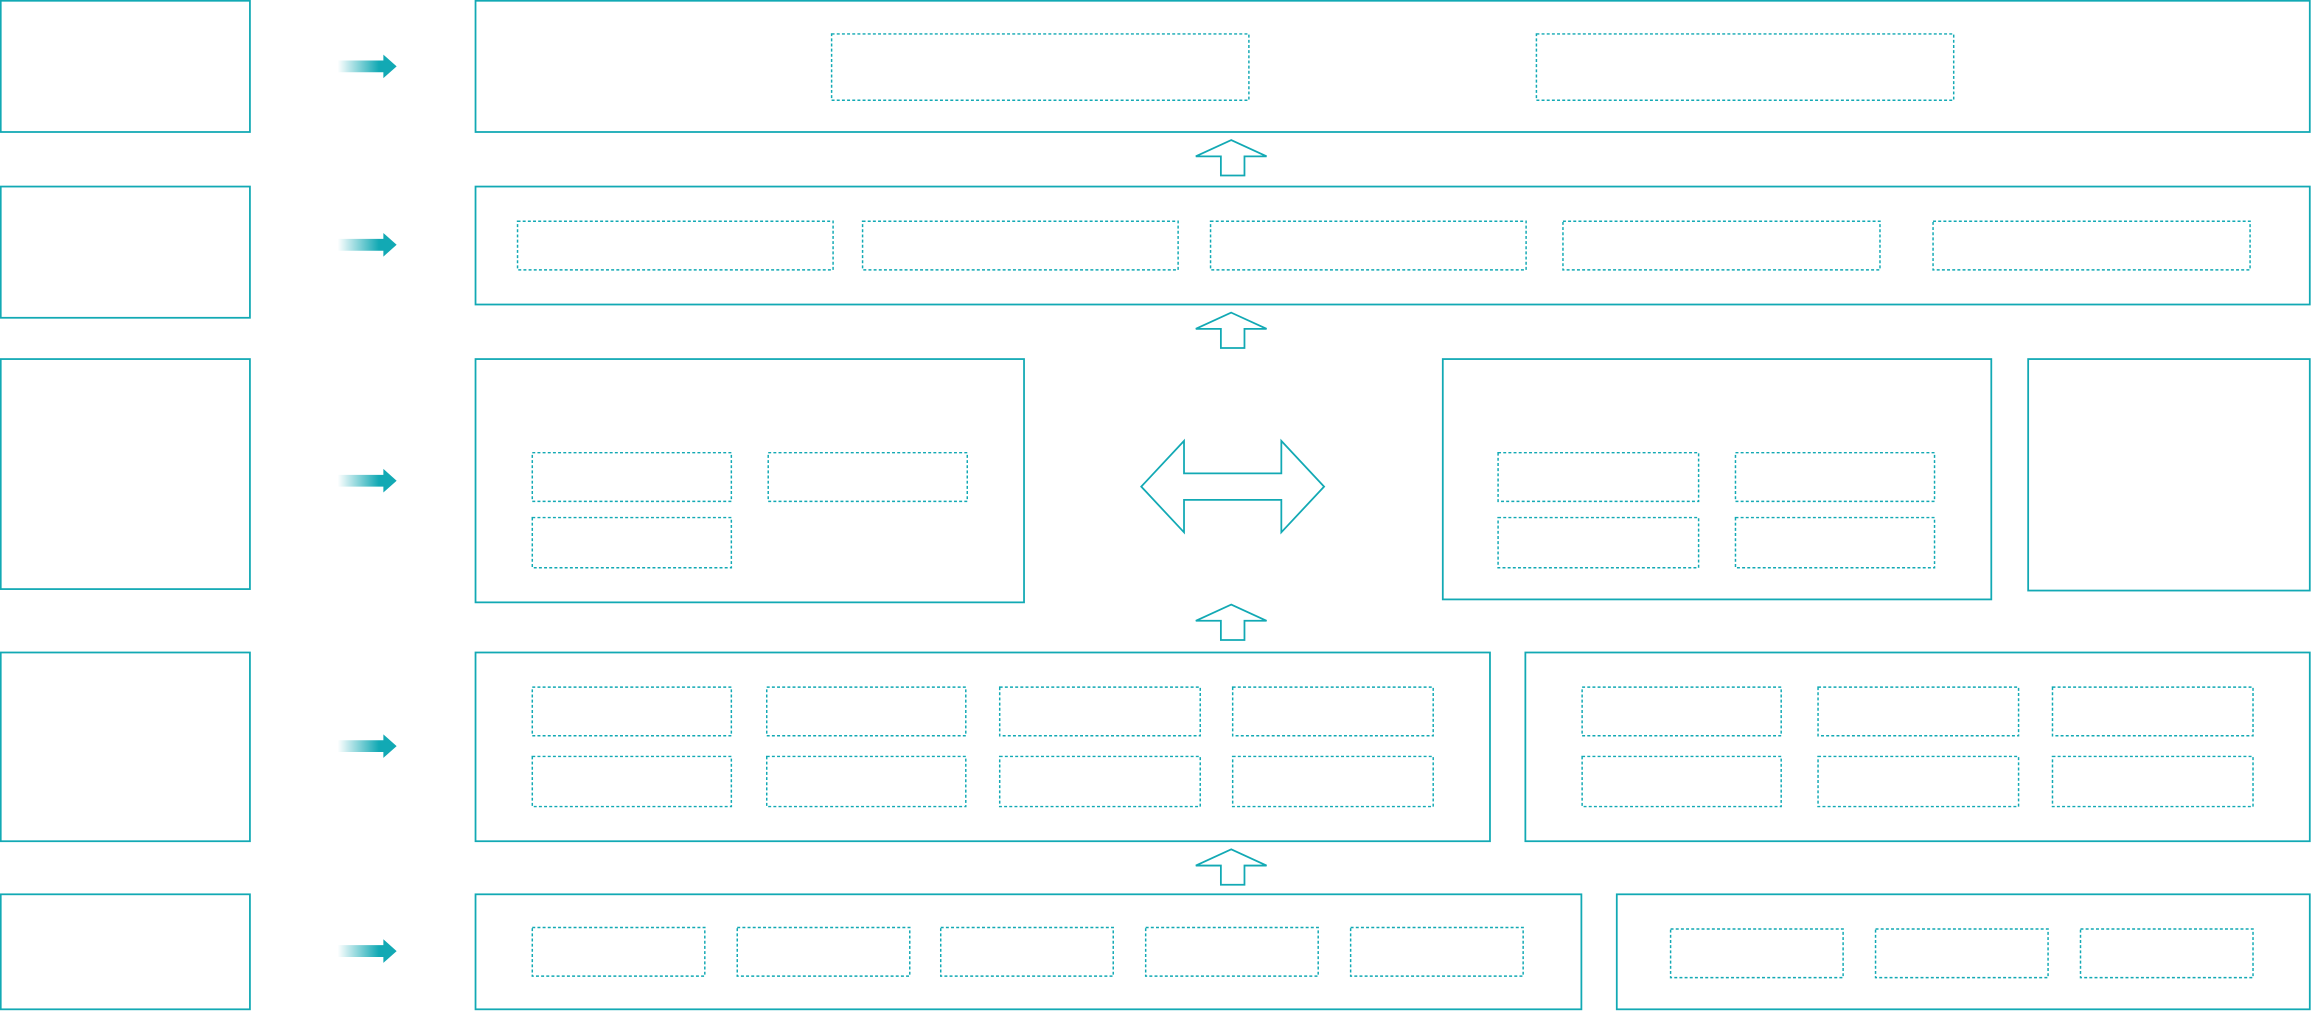 The image size is (2312, 1012). I want to click on layer-3-right-container, so click(1717, 479).